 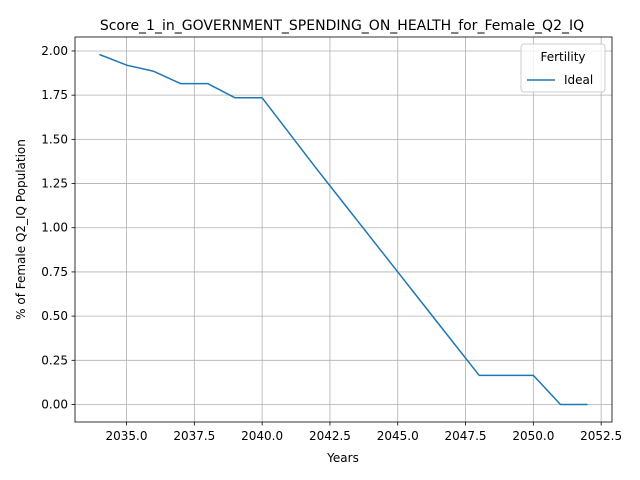 I want to click on x-tick-label: 2052.5, so click(x=601, y=436).